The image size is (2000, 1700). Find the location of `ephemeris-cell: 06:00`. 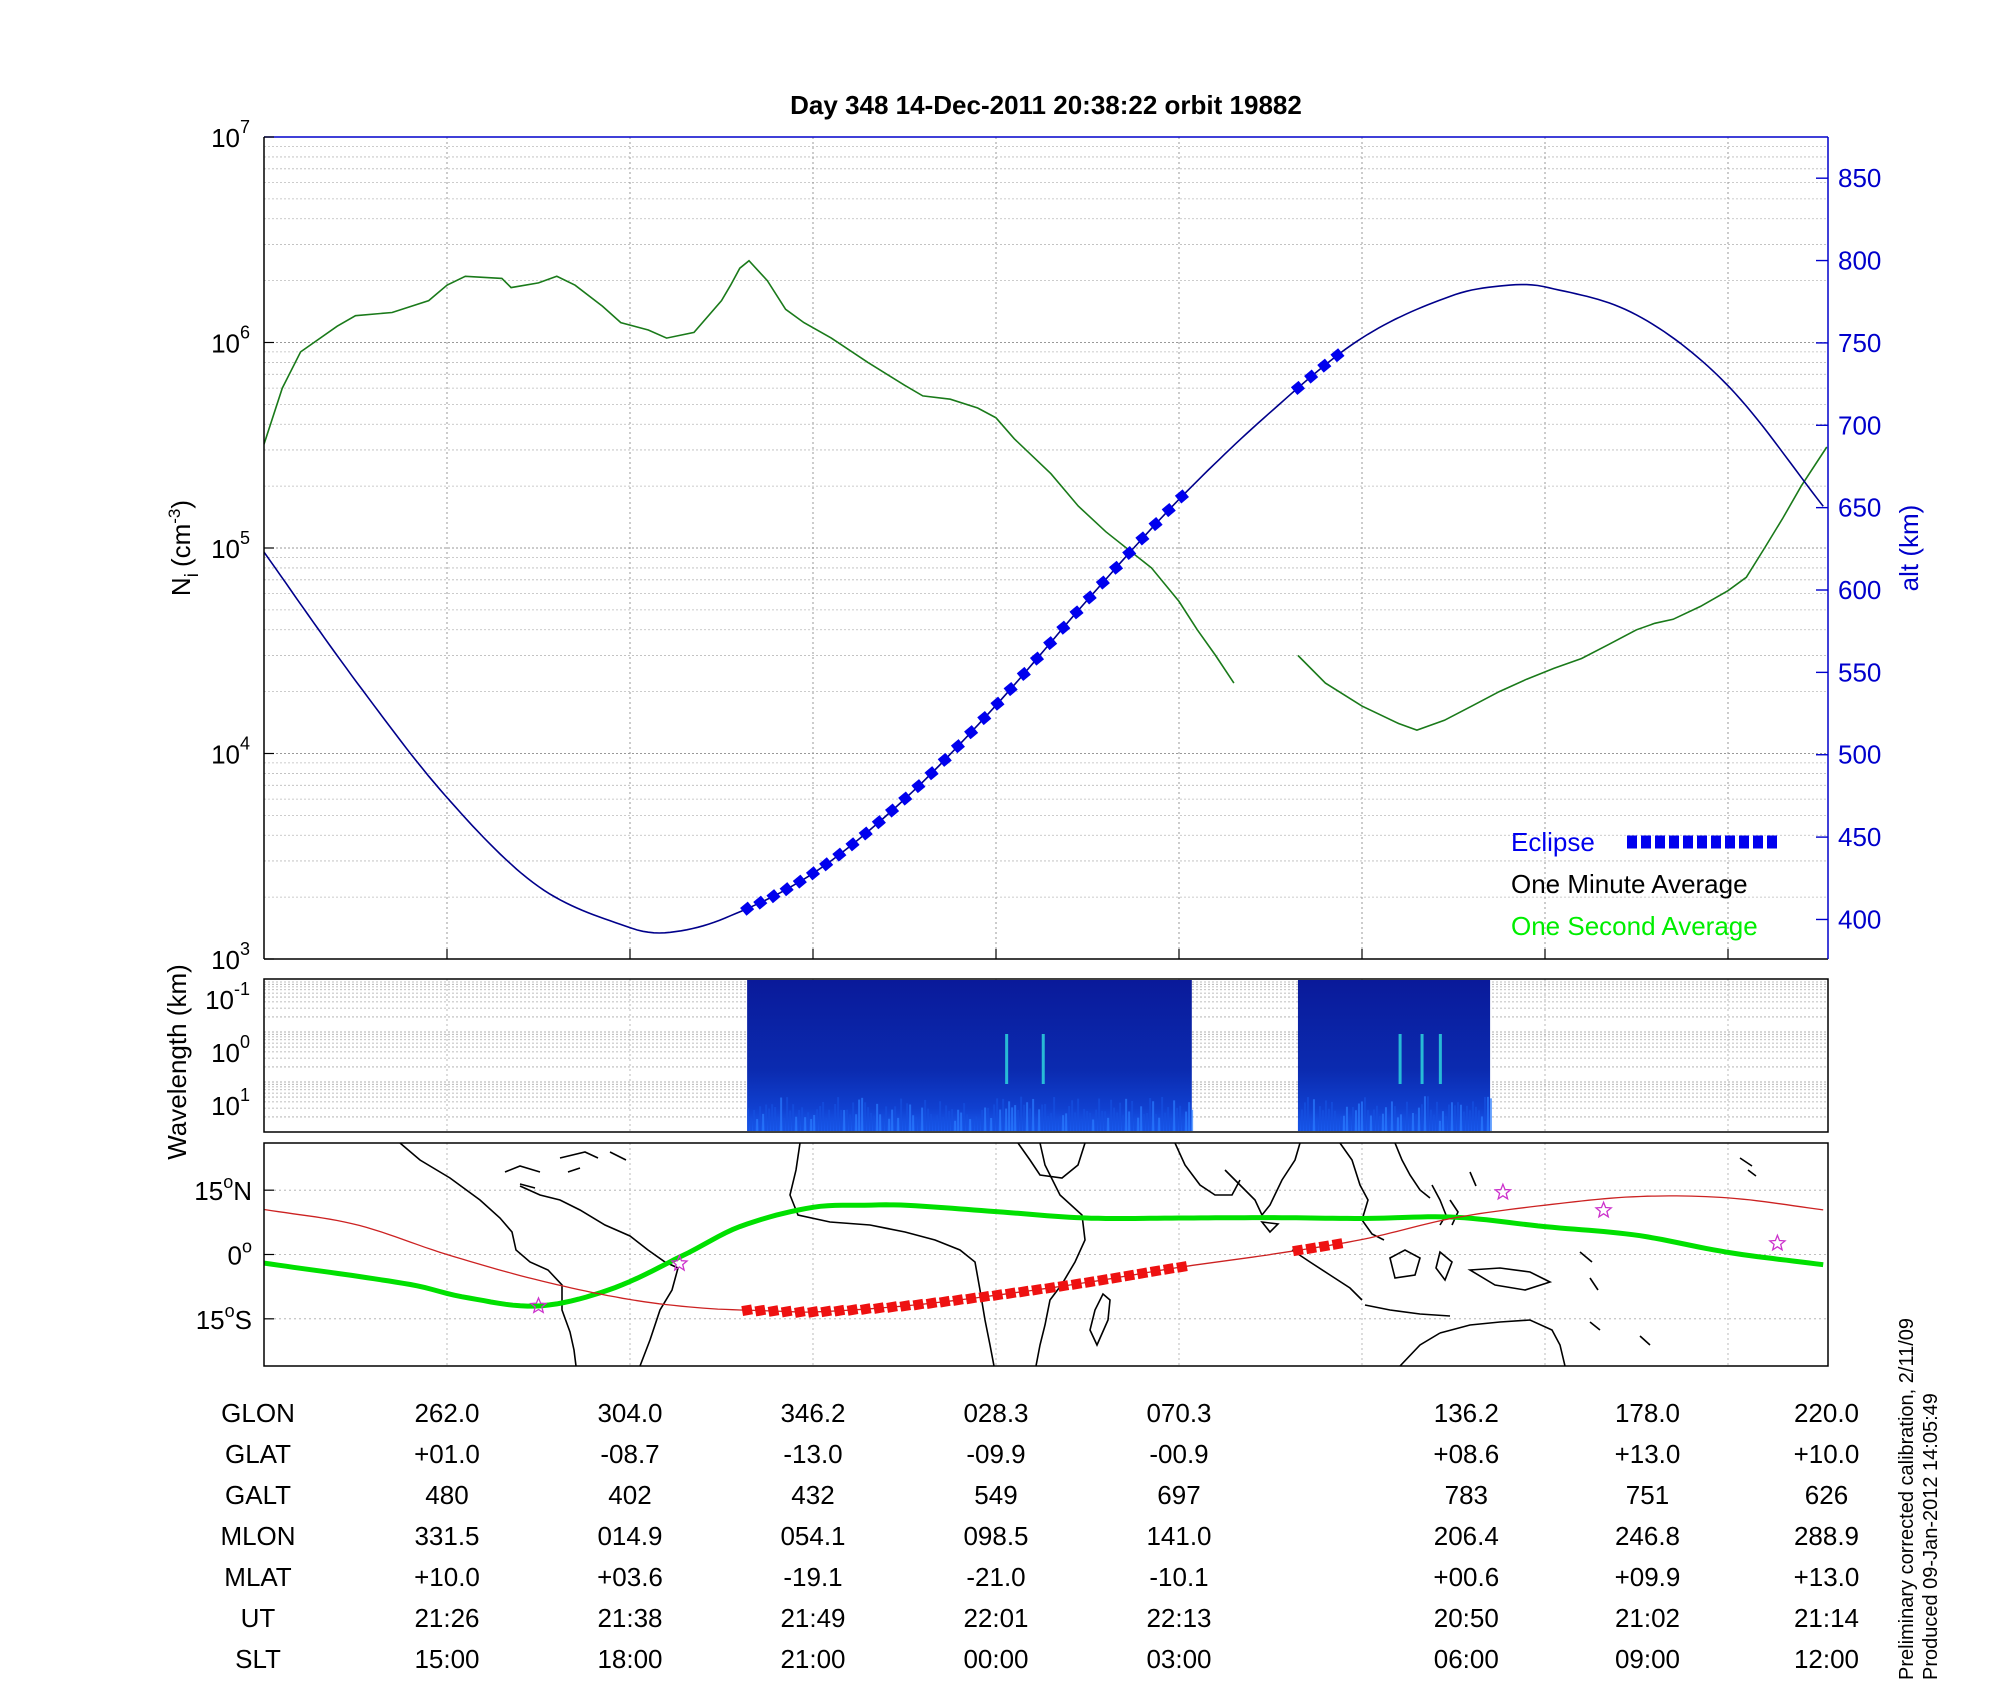

ephemeris-cell: 06:00 is located at coordinates (1466, 1659).